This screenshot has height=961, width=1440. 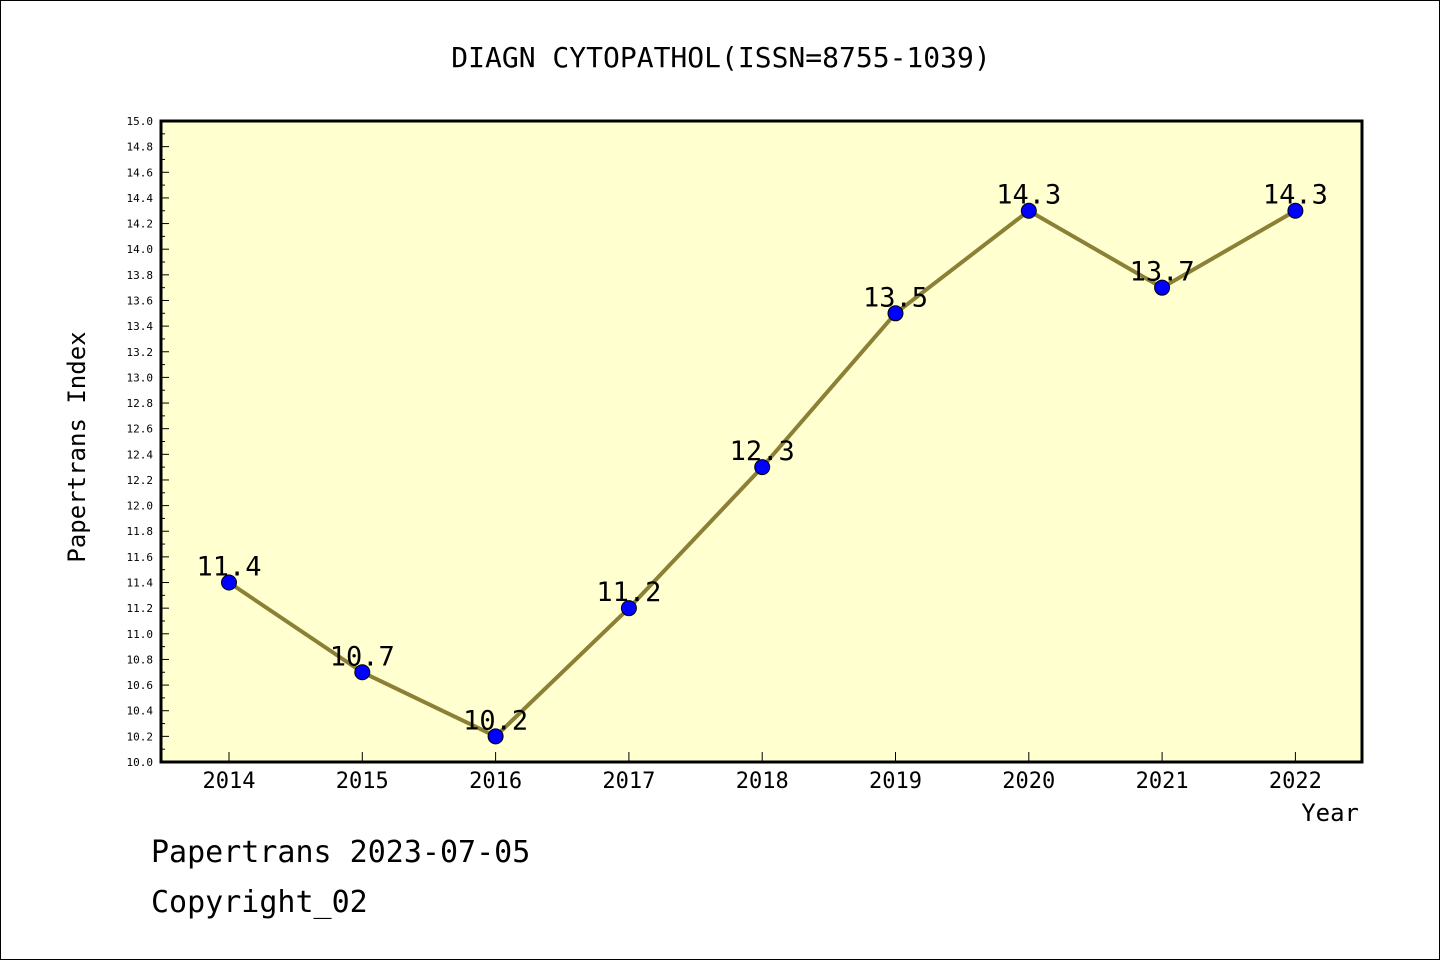 I want to click on data-label: 11.4, so click(x=228, y=567).